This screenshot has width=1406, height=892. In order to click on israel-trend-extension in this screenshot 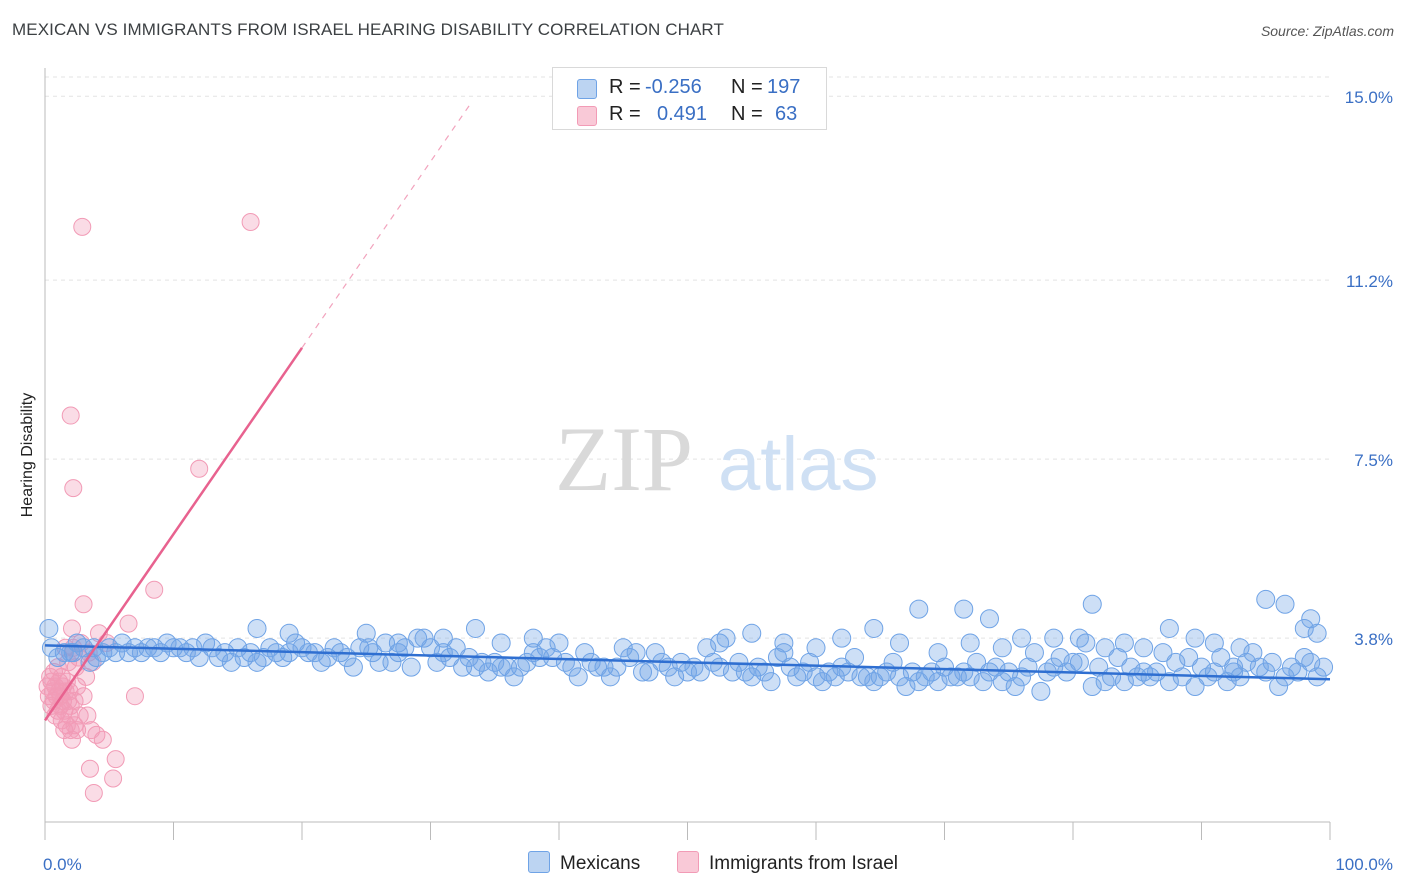, I will do `click(385, 227)`.